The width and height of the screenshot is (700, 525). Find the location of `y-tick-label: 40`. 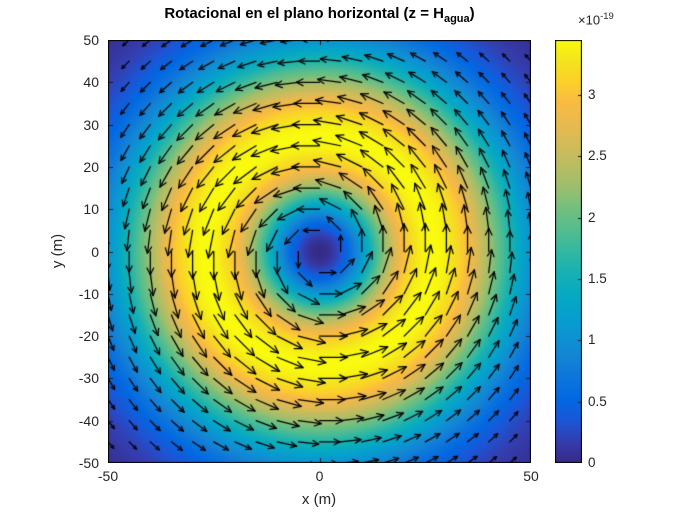

y-tick-label: 40 is located at coordinates (91, 82).